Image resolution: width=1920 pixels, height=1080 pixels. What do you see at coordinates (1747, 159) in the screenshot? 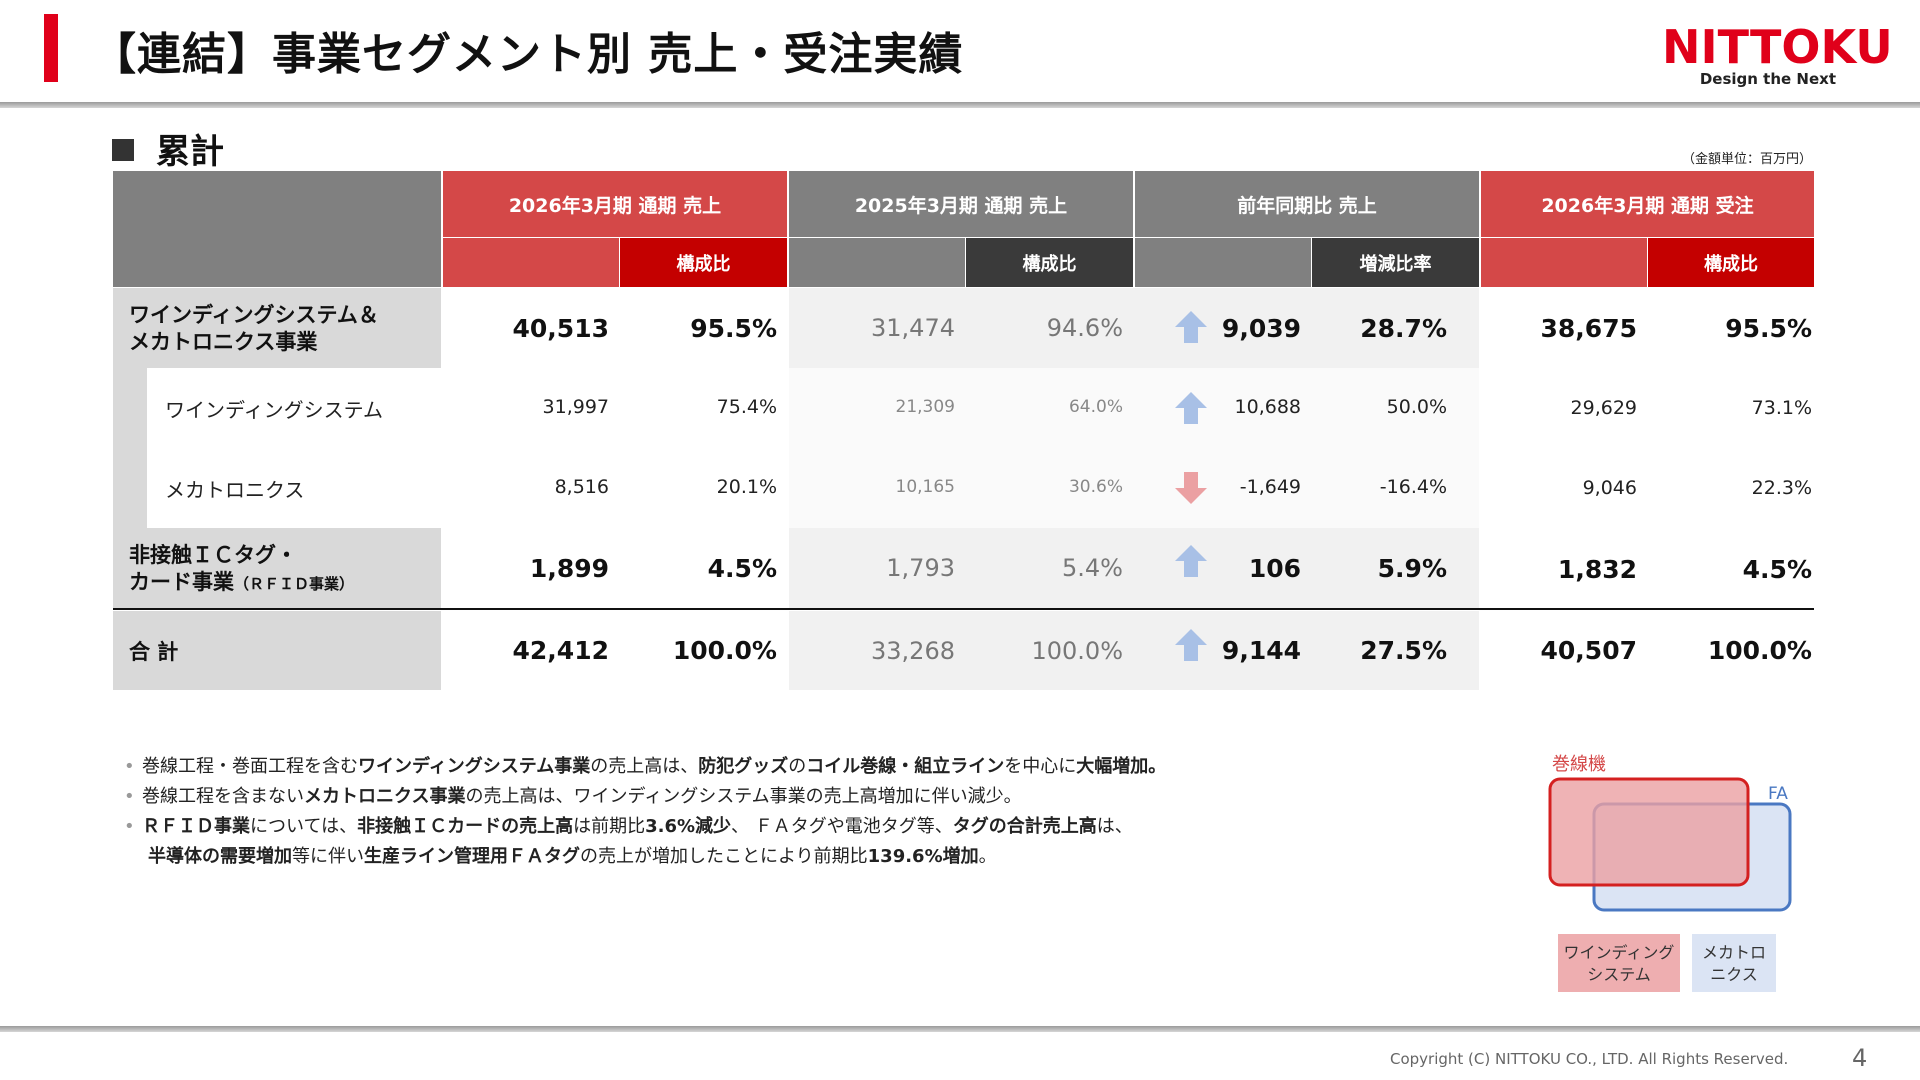
I see `unit-note: （金額単位：百万円）` at bounding box center [1747, 159].